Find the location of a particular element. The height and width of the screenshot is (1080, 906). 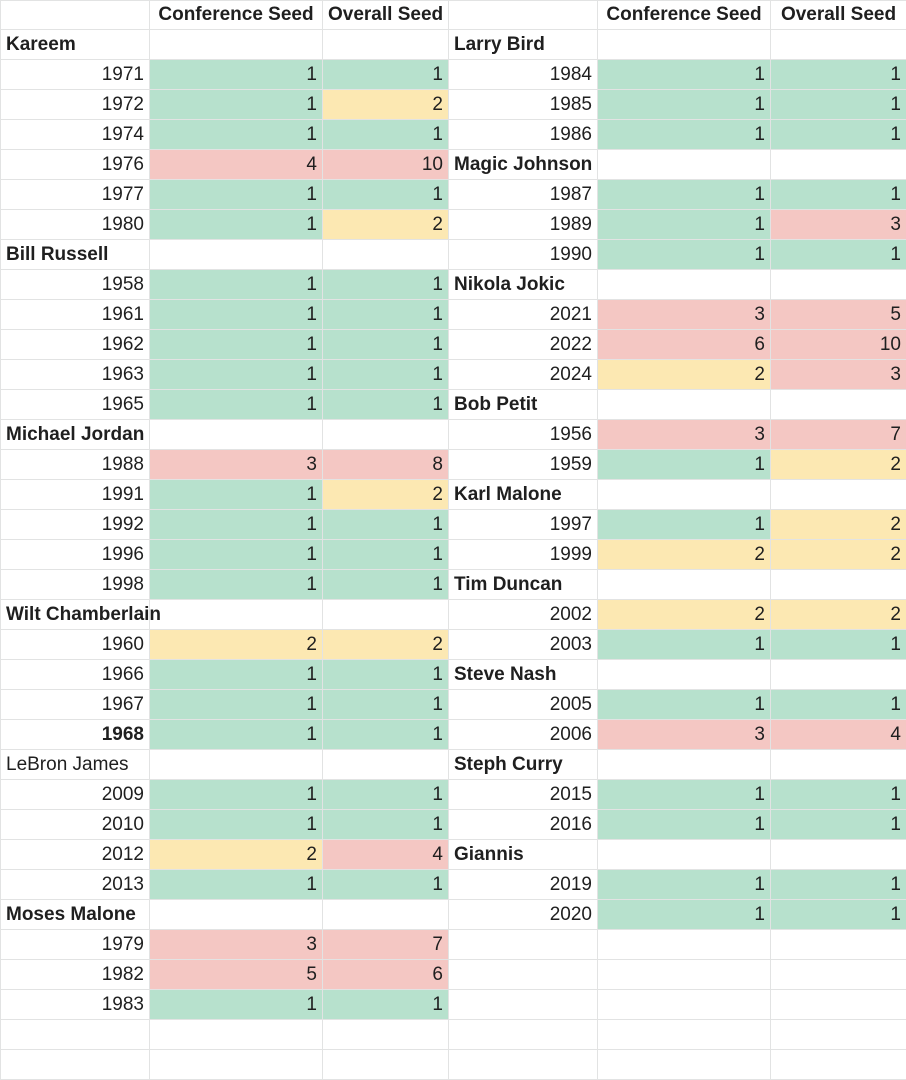

year-cell: 1998 is located at coordinates (75, 585).